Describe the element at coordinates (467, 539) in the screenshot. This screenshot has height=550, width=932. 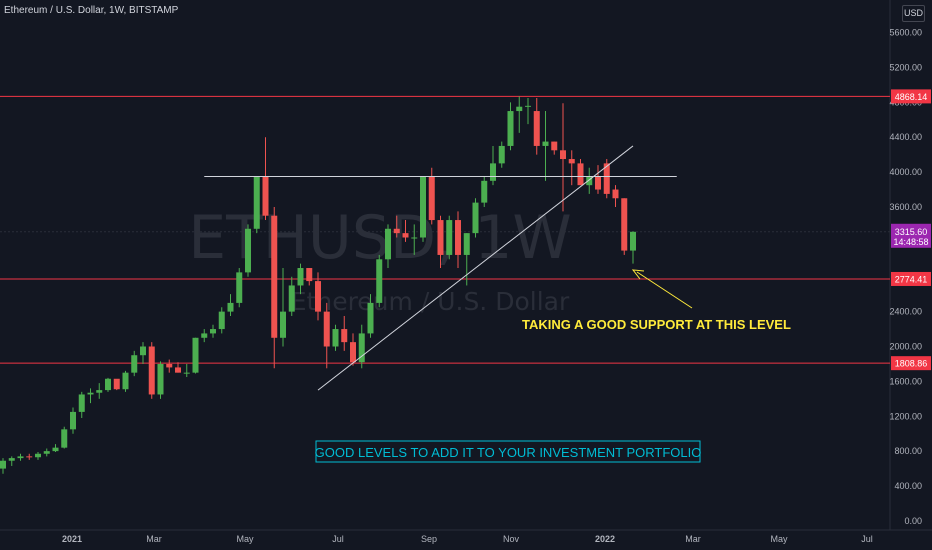
I see `time-axis: 2021 Mar May Jul Sep Nov 2022 Mar May Jul` at that location.